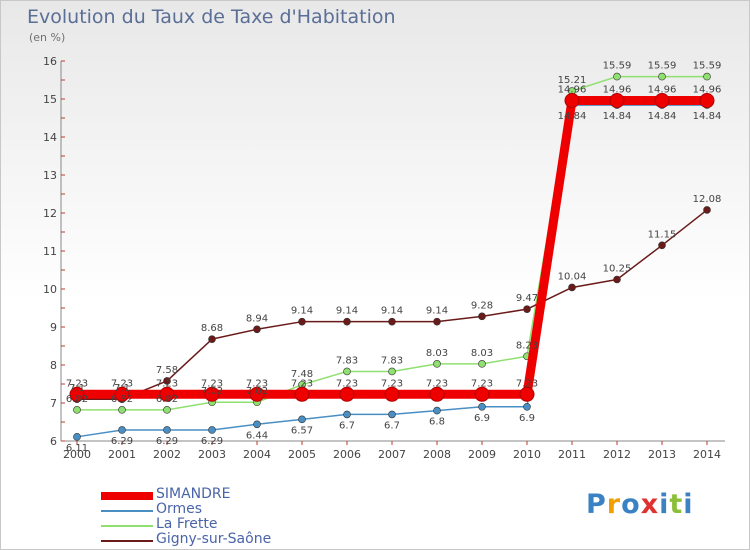 This screenshot has height=550, width=750. Describe the element at coordinates (257, 435) in the screenshot. I see `data-label: 6.44` at that location.